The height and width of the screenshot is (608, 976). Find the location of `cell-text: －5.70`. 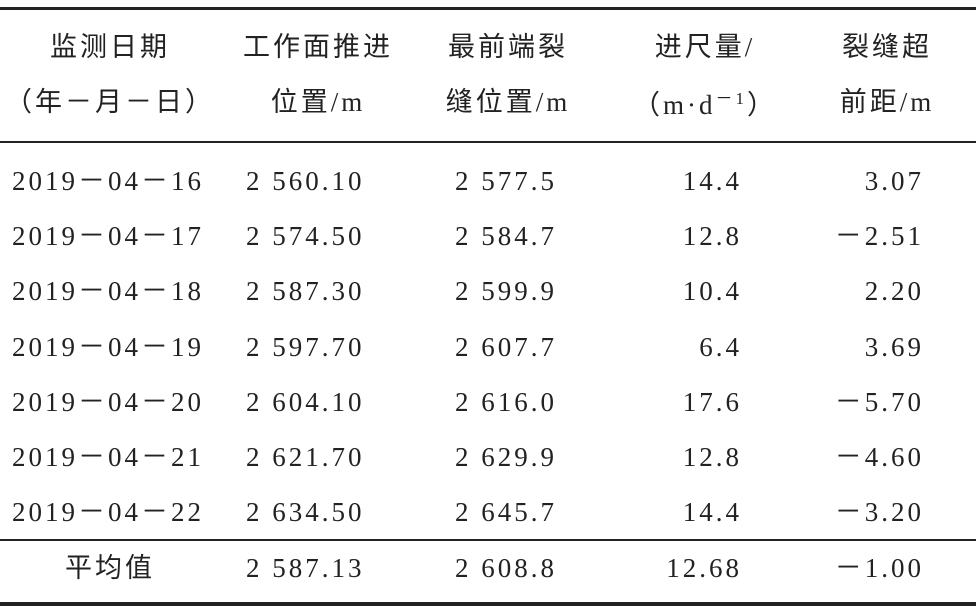

cell-text: －5.70 is located at coordinates (879, 401).